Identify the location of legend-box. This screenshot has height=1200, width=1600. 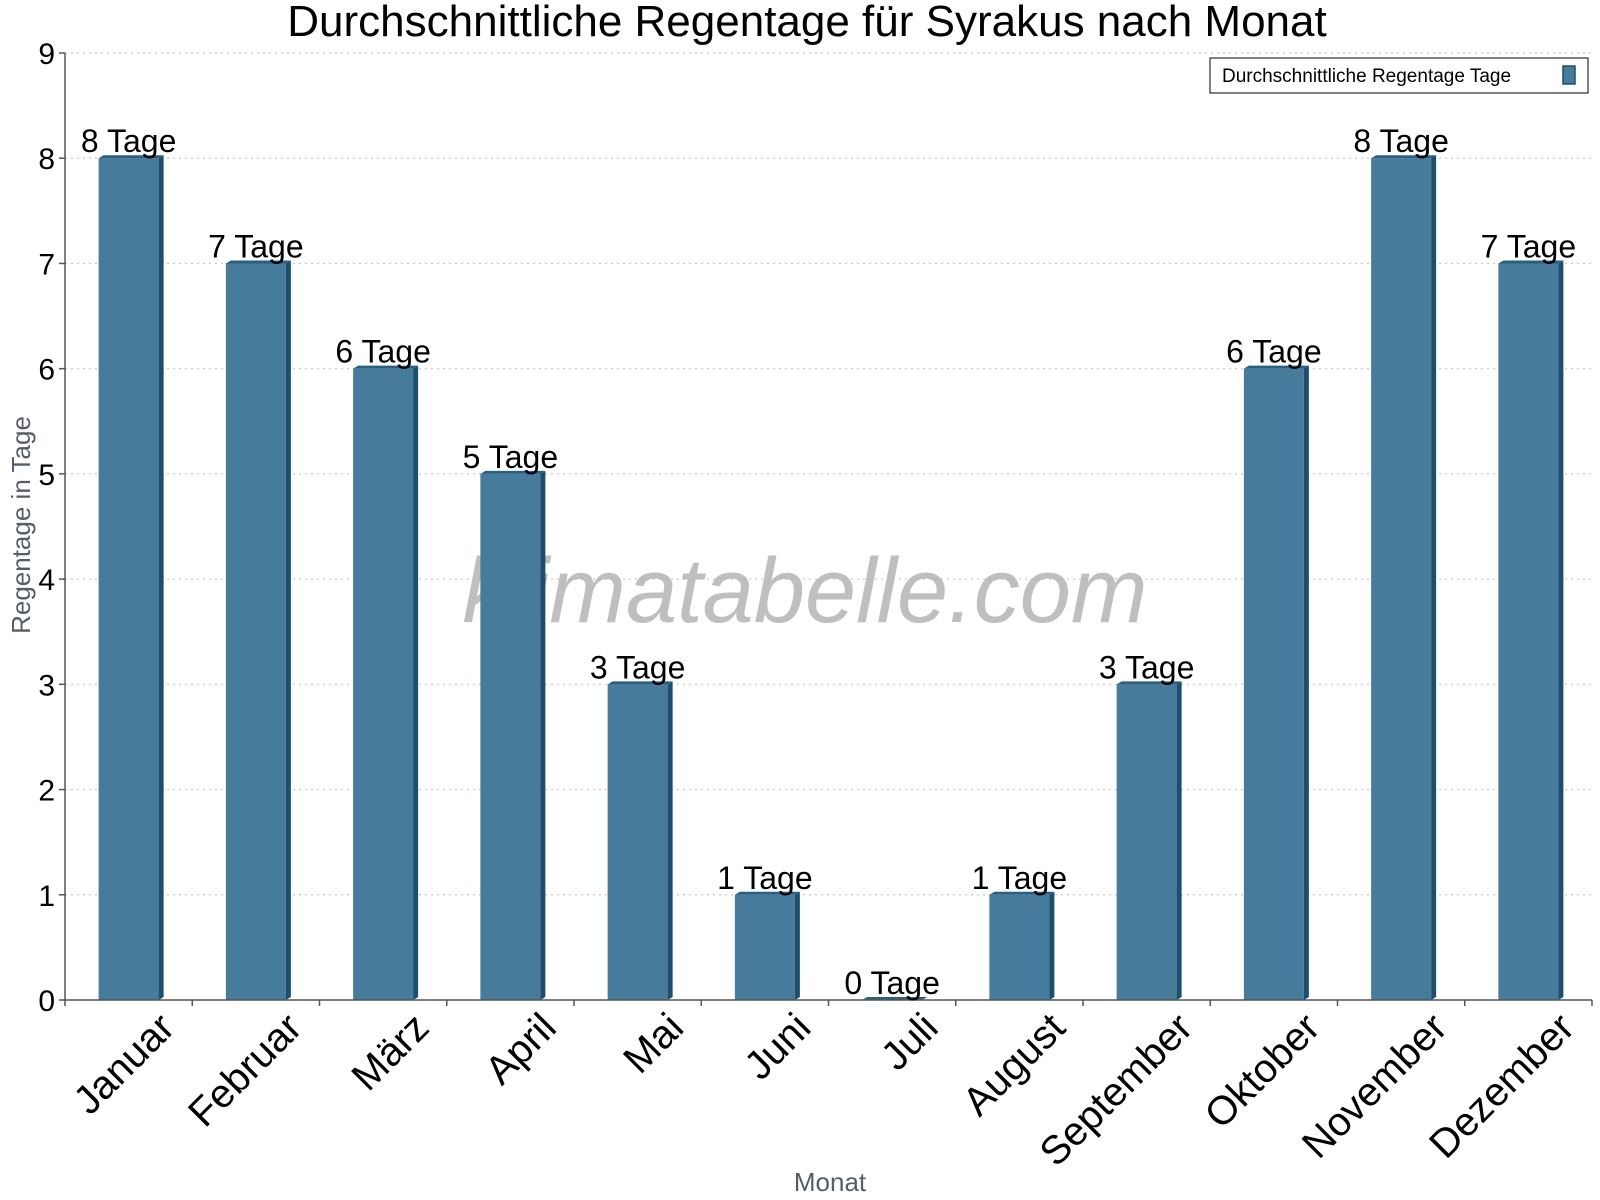
(1399, 75).